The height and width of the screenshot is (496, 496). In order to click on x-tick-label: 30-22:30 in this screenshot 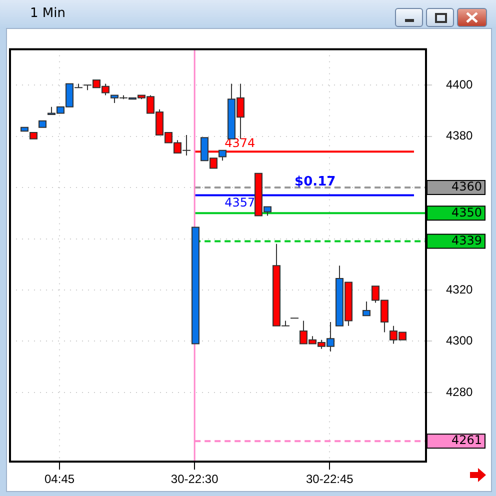, I will do `click(194, 479)`.